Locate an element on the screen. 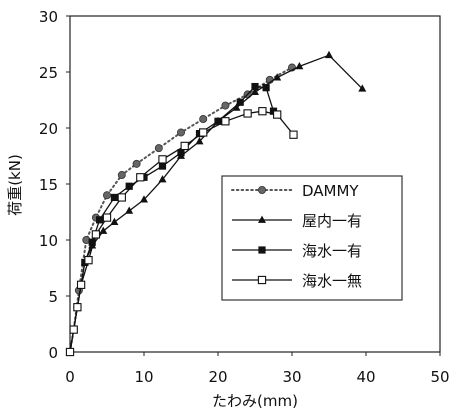  x-tick-label: 40 is located at coordinates (365, 377).